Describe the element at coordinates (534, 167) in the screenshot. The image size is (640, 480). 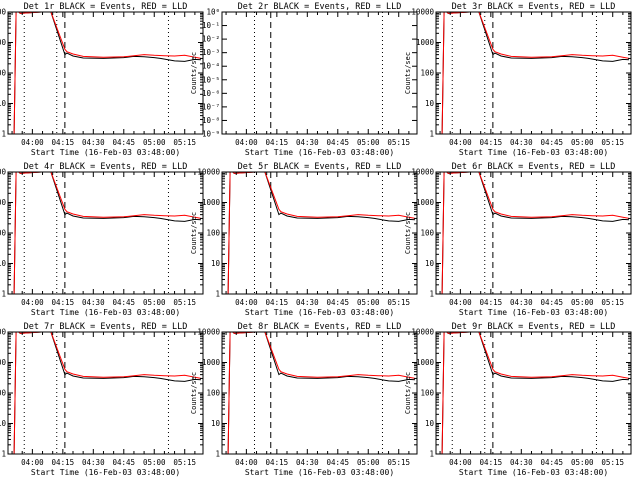
I see `panel-title: Det 6r BLACK = Events, RED = LLD` at that location.